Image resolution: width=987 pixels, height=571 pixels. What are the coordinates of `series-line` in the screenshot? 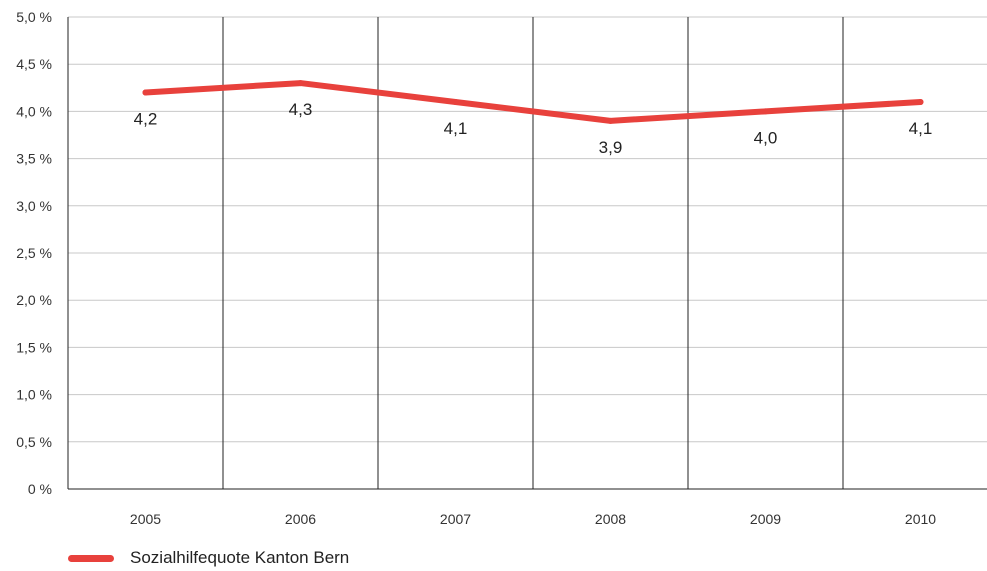 It's located at (533, 102).